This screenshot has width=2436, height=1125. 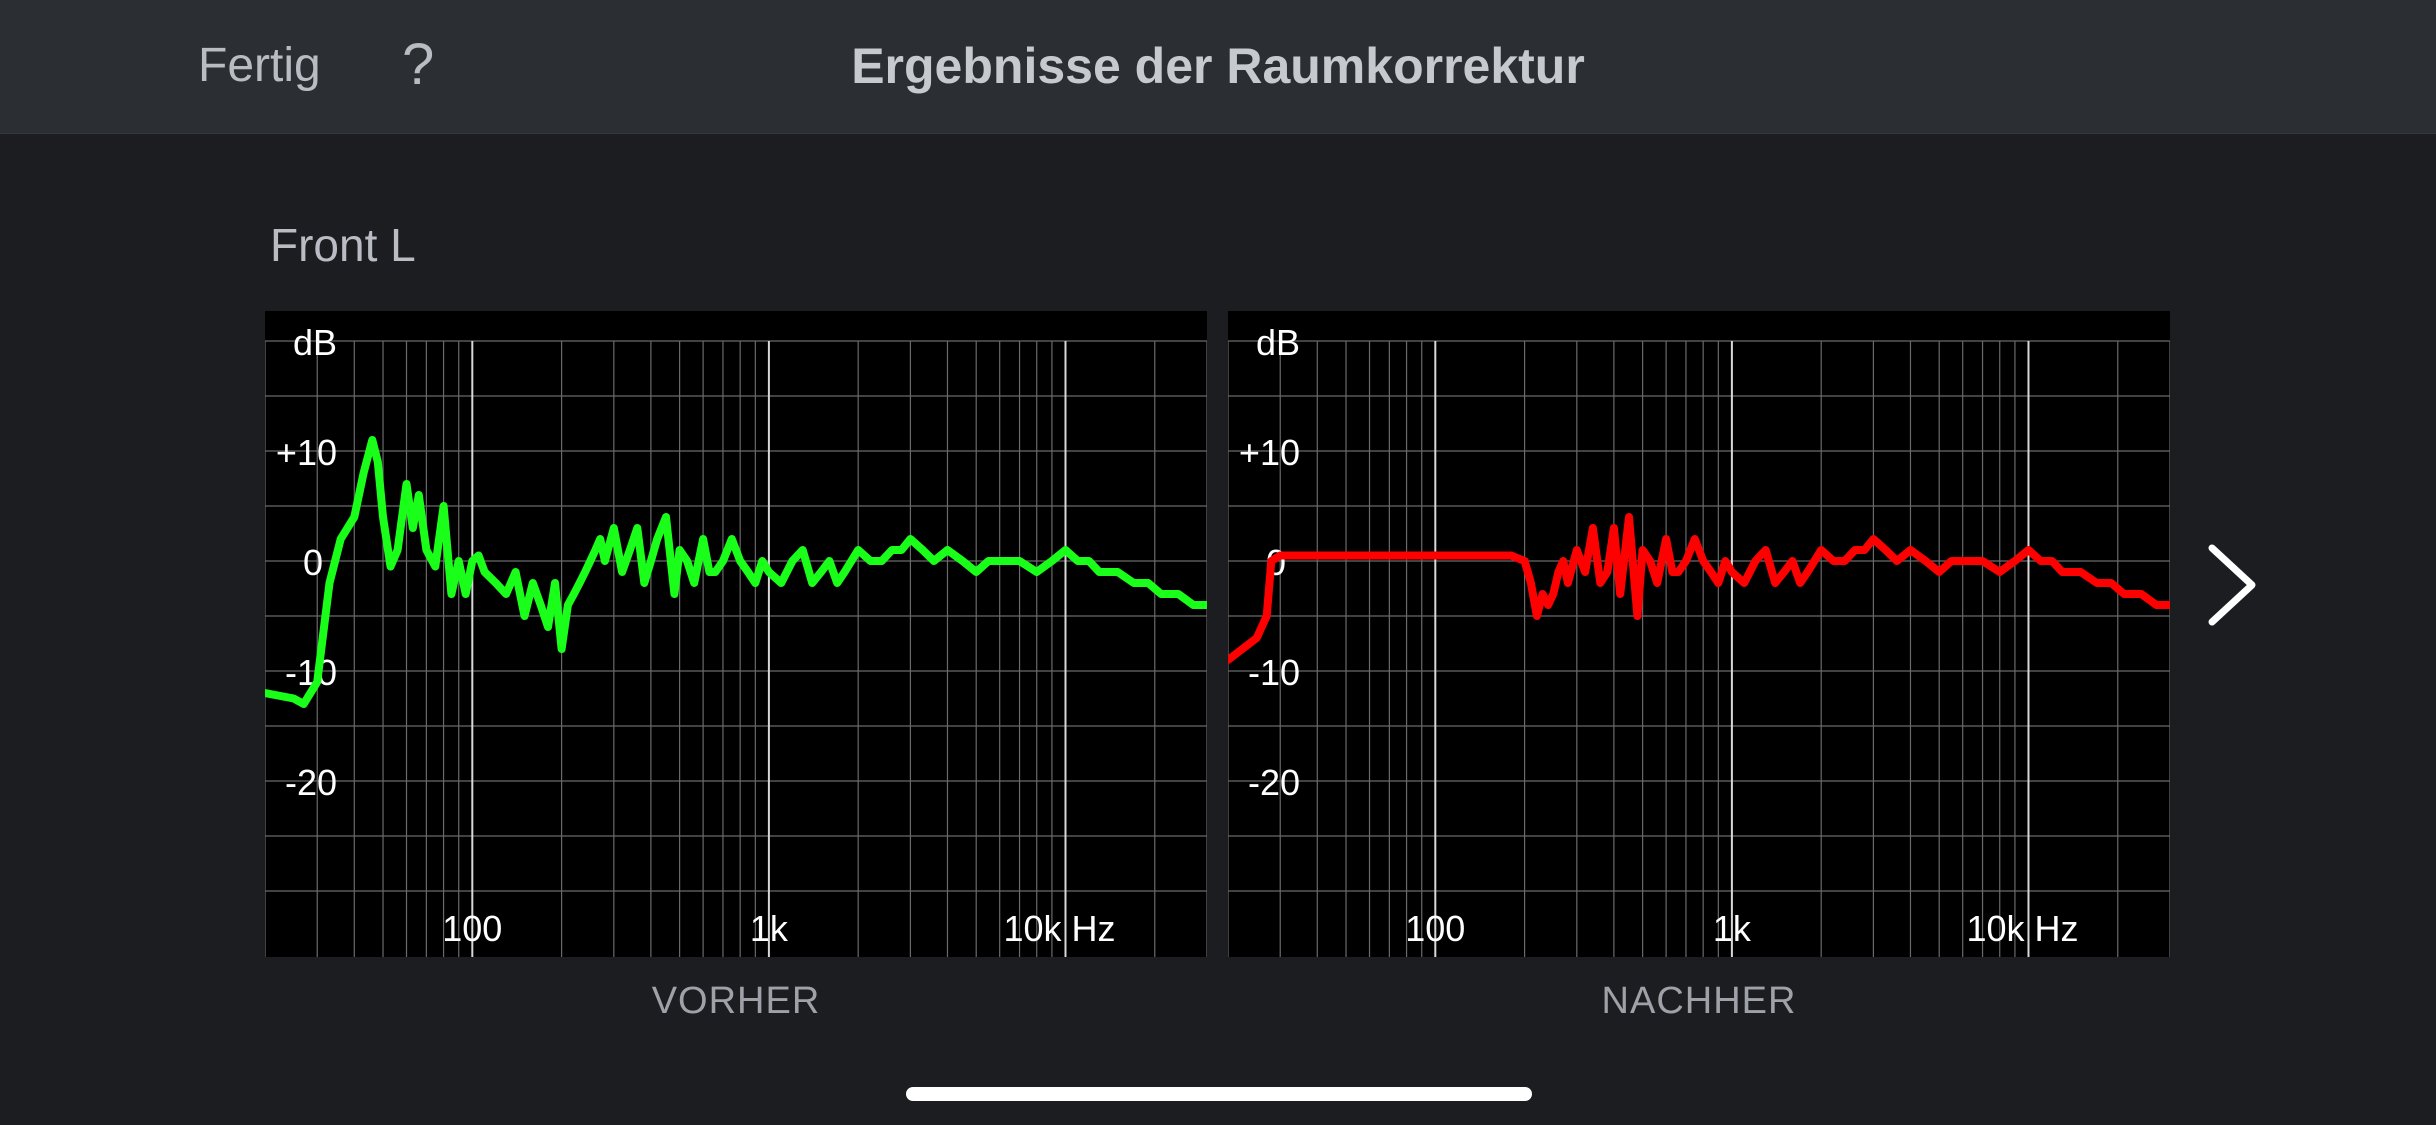 I want to click on y-tick-label: -10, so click(x=1274, y=672).